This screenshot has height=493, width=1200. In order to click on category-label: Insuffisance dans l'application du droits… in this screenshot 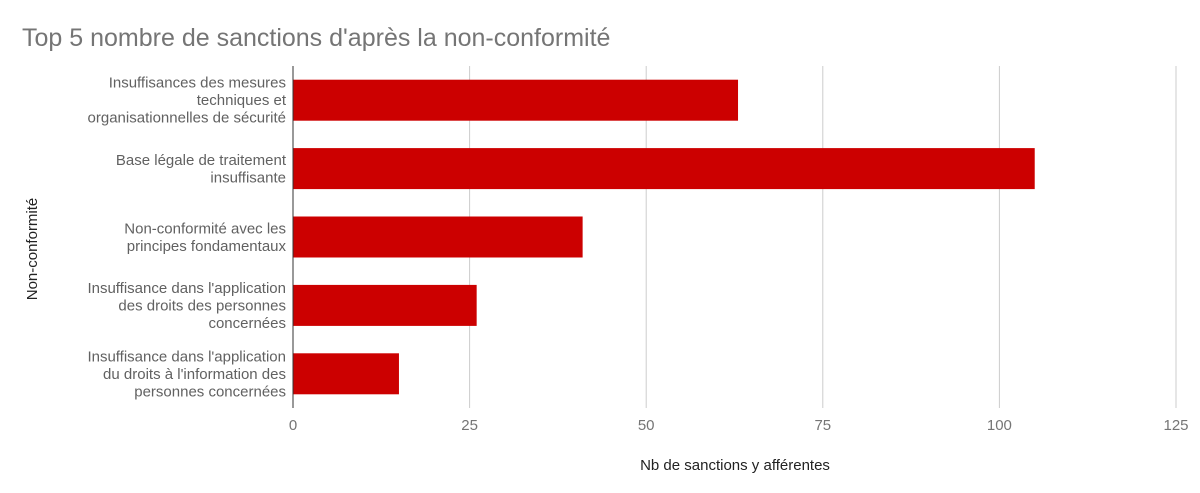, I will do `click(186, 374)`.